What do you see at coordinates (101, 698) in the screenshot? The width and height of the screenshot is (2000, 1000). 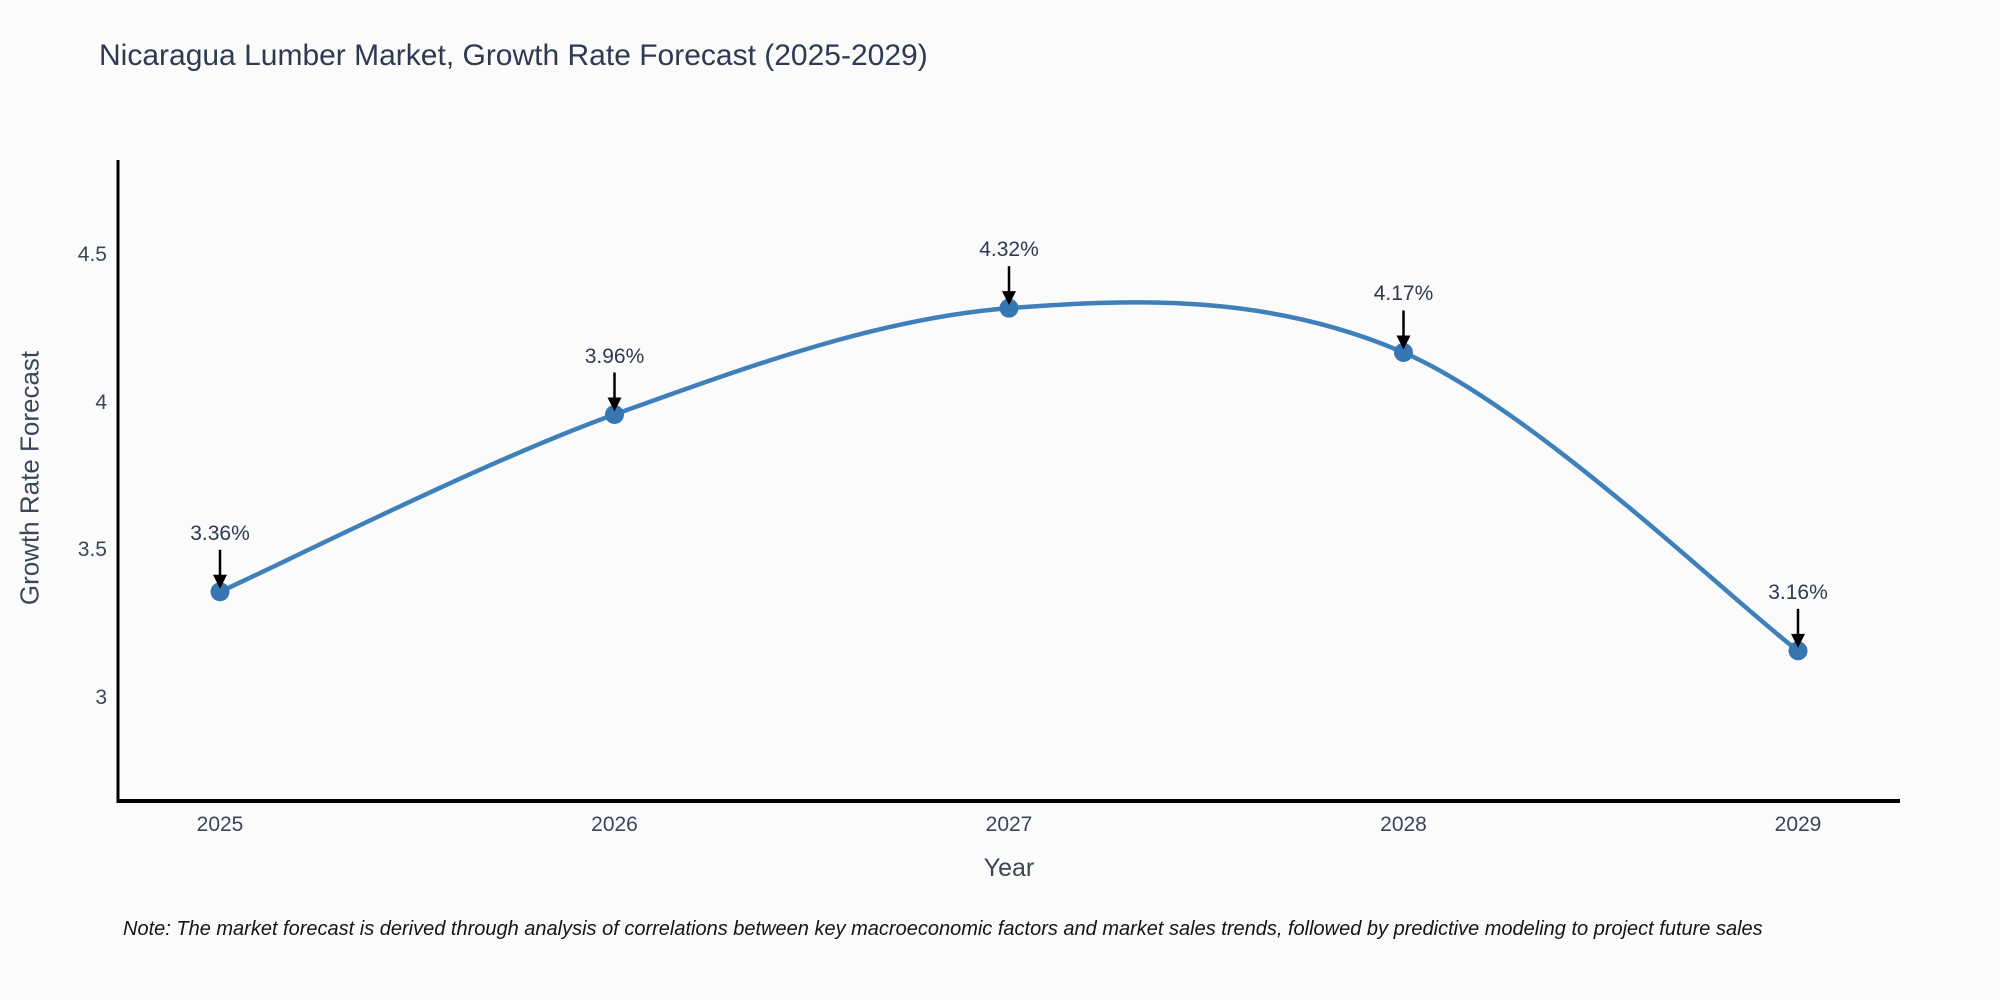 I see `y-tick-label: 3` at bounding box center [101, 698].